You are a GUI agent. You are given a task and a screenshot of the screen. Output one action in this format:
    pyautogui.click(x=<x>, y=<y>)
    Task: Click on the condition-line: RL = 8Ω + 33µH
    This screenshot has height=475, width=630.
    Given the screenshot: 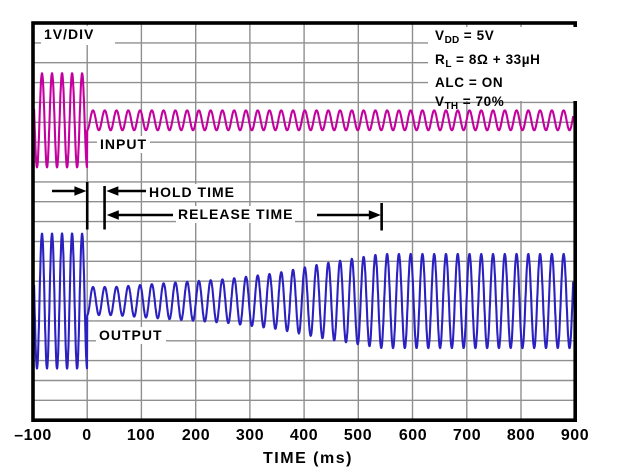 What is the action you would take?
    pyautogui.click(x=488, y=60)
    